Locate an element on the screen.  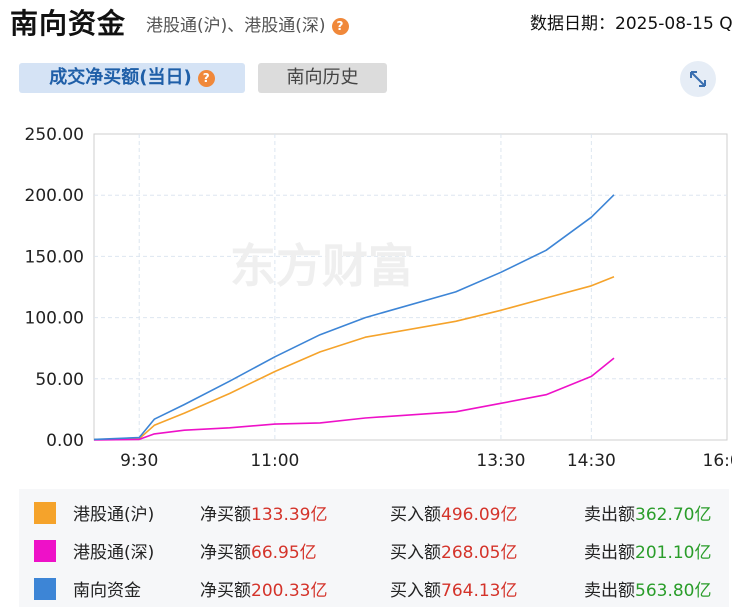
buy-value: 764.13亿 is located at coordinates (479, 591).